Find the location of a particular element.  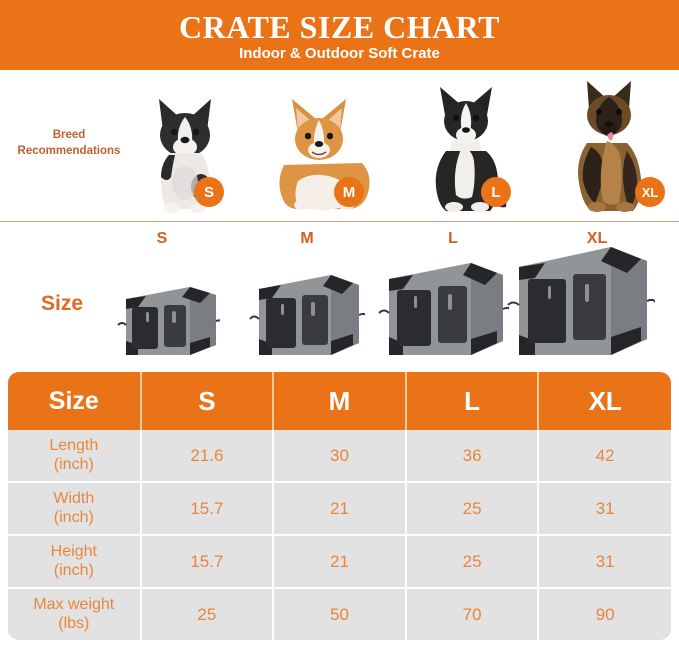

cell-width-m: 21 is located at coordinates (340, 509).